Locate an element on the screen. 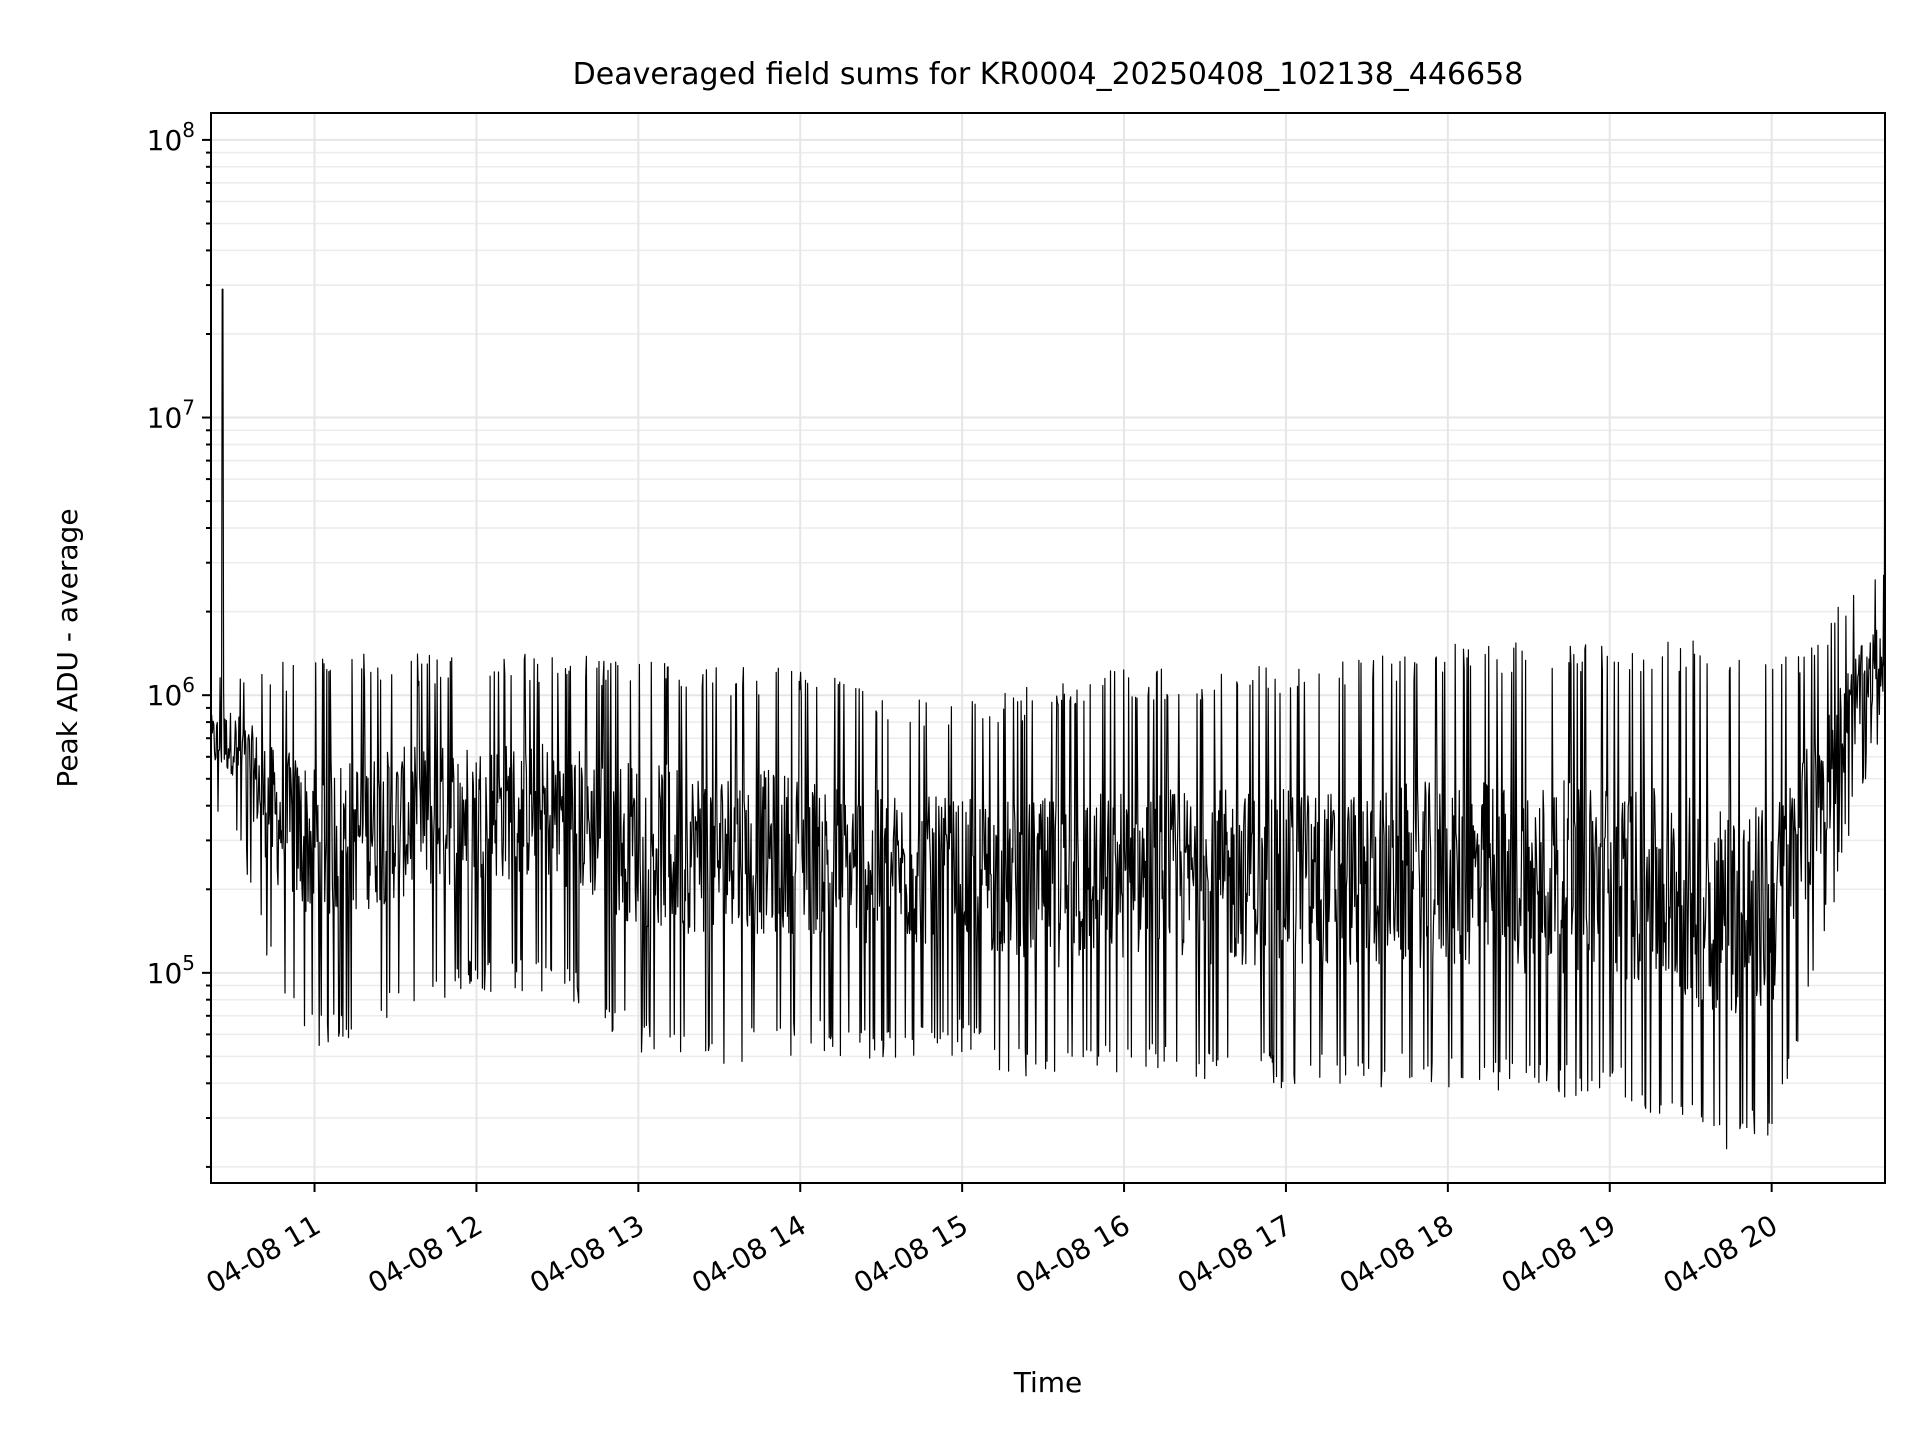 Image resolution: width=1920 pixels, height=1440 pixels. x-axis-label: Time is located at coordinates (1048, 1382).